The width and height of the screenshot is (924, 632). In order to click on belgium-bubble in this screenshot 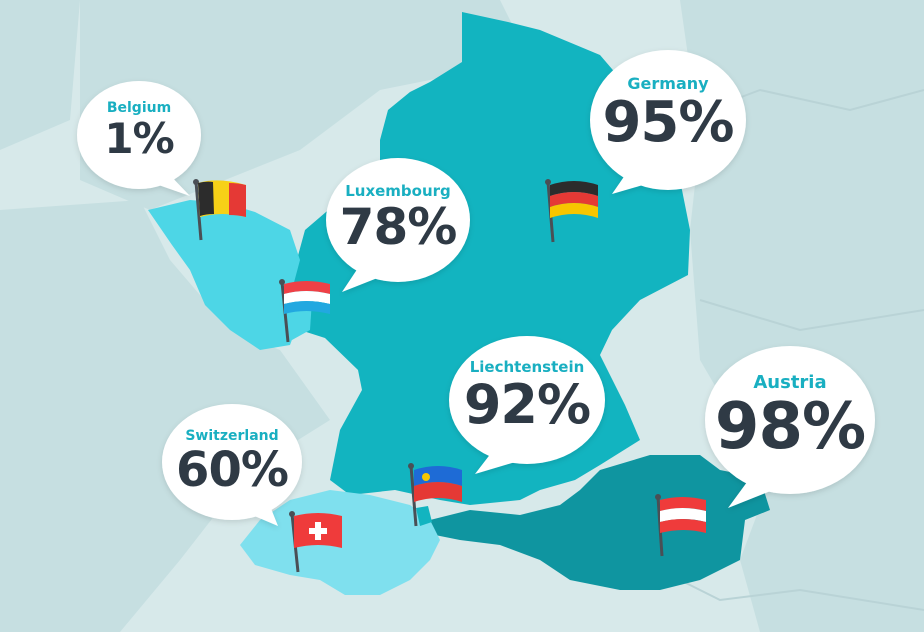, I will do `click(139, 138)`.